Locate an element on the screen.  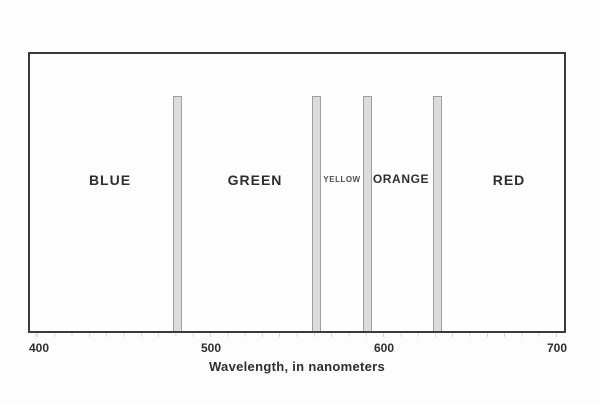
x-tick-label-600: 600 is located at coordinates (384, 348).